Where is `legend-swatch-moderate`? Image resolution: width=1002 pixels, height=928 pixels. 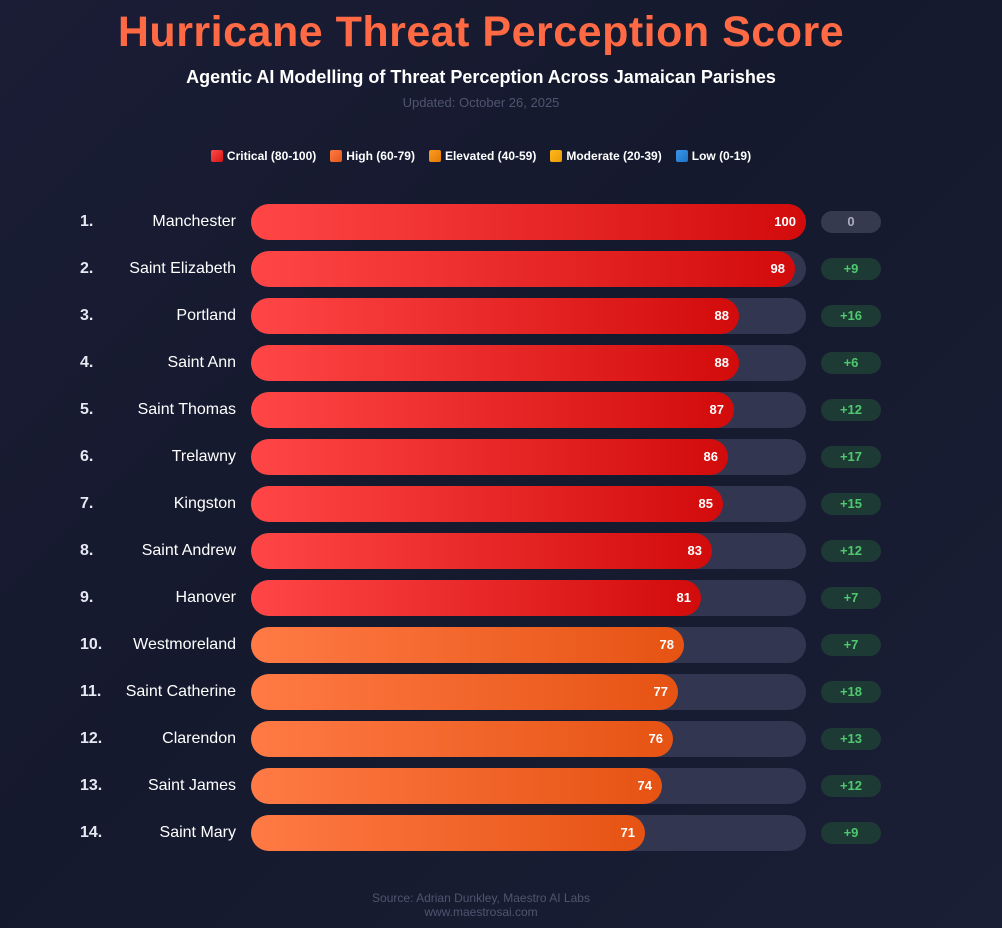
legend-swatch-moderate is located at coordinates (556, 156).